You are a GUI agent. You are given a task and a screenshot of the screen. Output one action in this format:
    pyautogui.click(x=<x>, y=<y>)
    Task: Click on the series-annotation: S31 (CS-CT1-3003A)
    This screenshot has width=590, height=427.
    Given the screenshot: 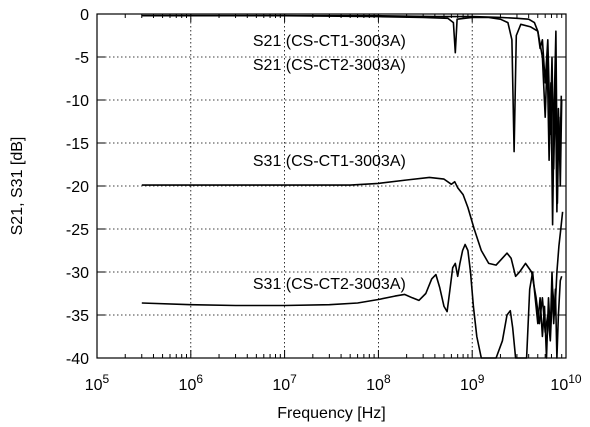 What is the action you would take?
    pyautogui.click(x=329, y=161)
    